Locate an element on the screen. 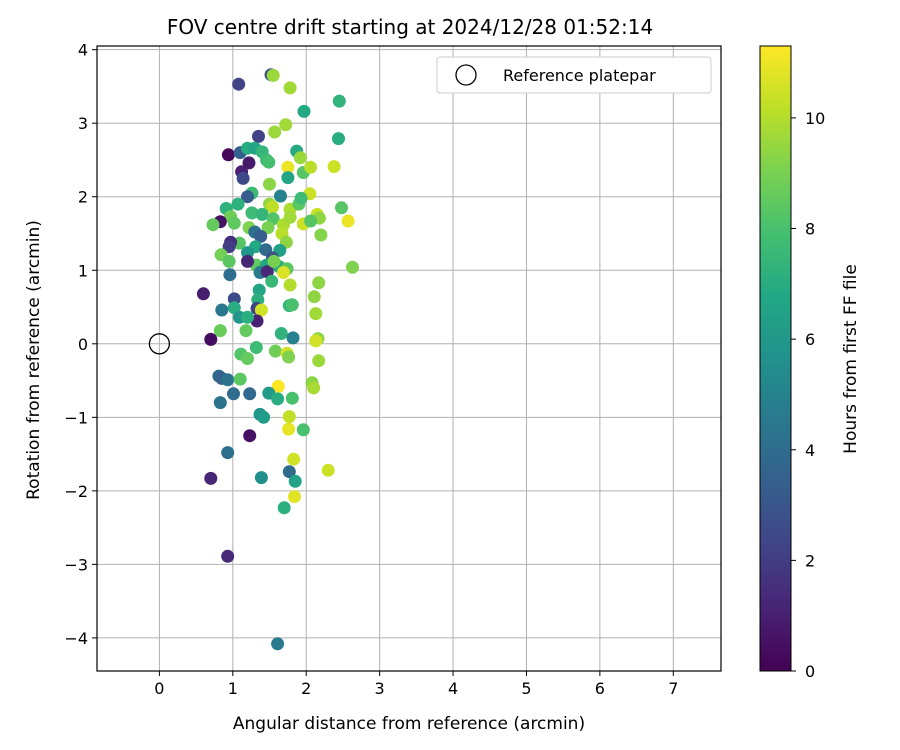  x-axis-label: Angular distance from reference (arcmin) is located at coordinates (409, 724).